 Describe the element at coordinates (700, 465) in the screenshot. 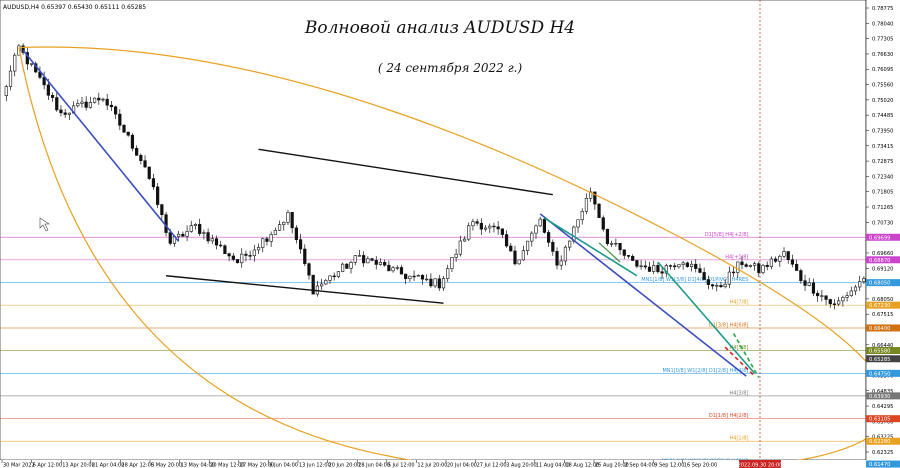

I see `time-tick-label: 16 Sep 20:00` at that location.